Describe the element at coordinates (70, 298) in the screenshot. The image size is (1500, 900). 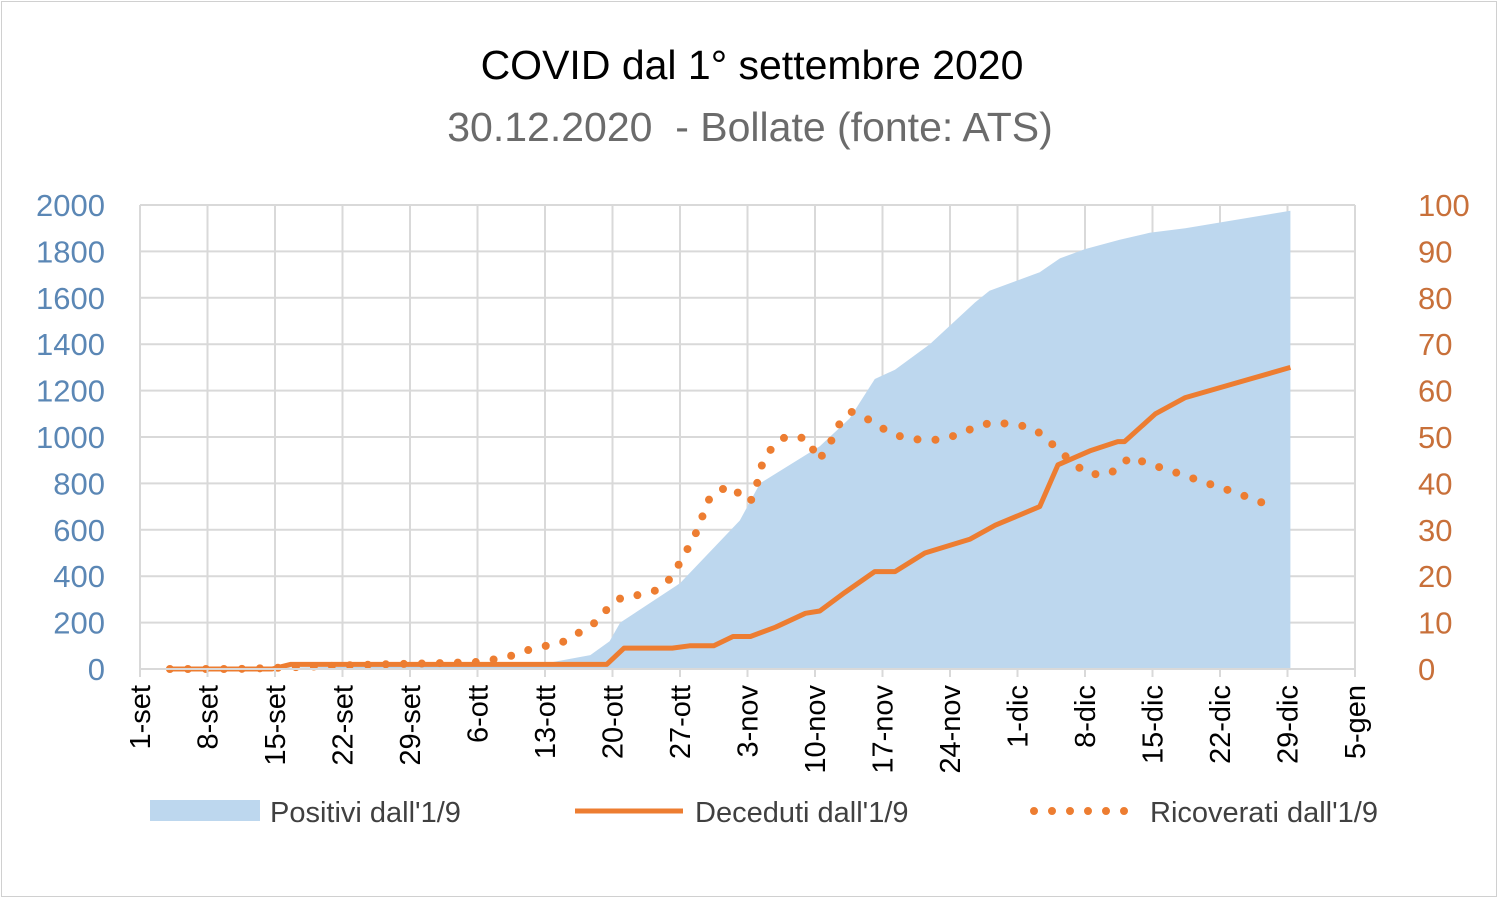
I see `y-left-tick-label: 1600` at that location.